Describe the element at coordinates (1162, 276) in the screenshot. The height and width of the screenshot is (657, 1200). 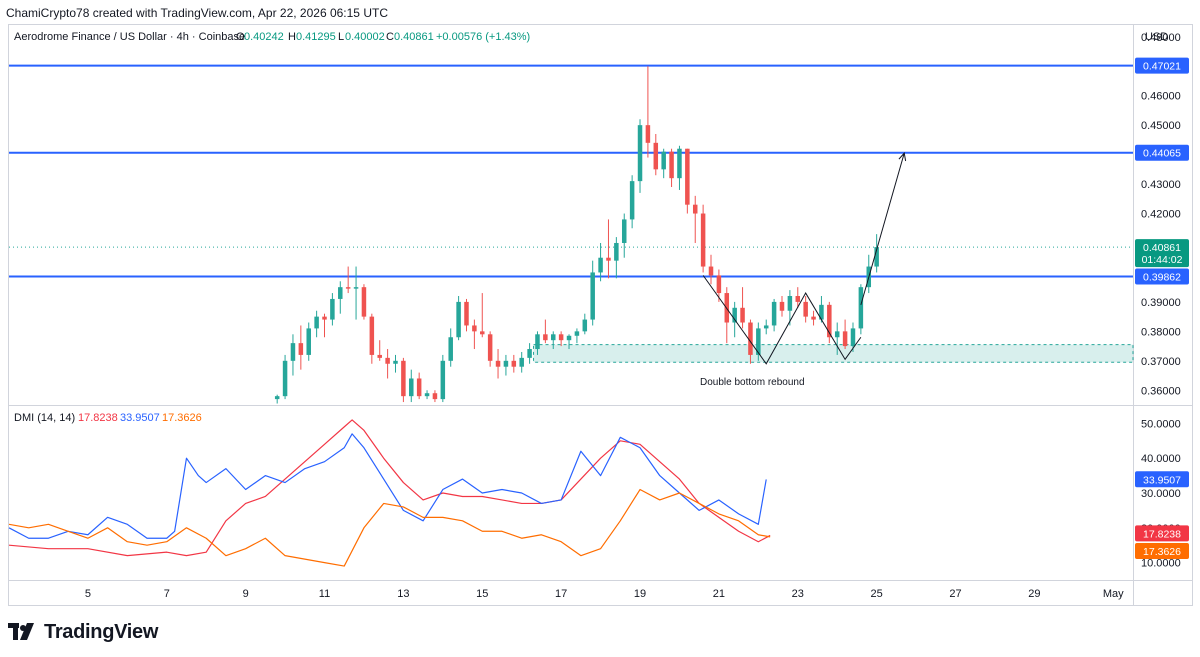
I see `level-badge-2: 0.39862` at that location.